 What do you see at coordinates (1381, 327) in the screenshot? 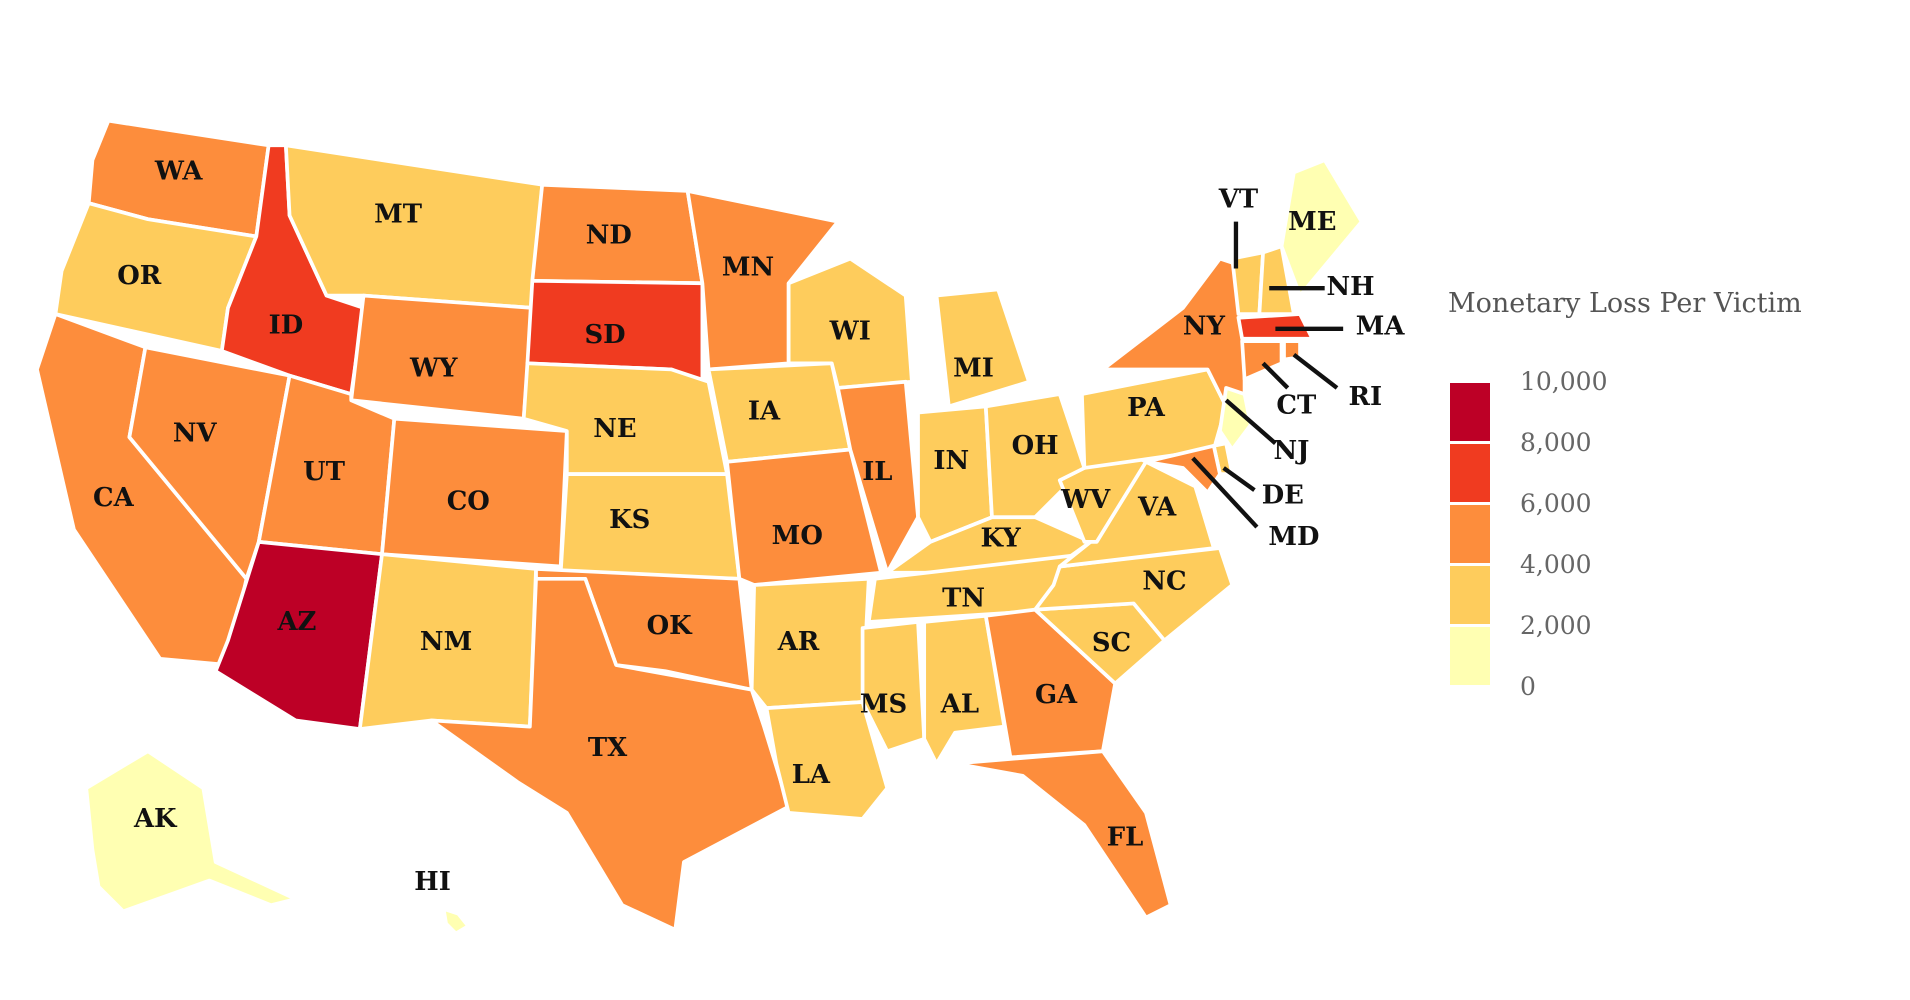
I see `state-label-ma: MA` at bounding box center [1381, 327].